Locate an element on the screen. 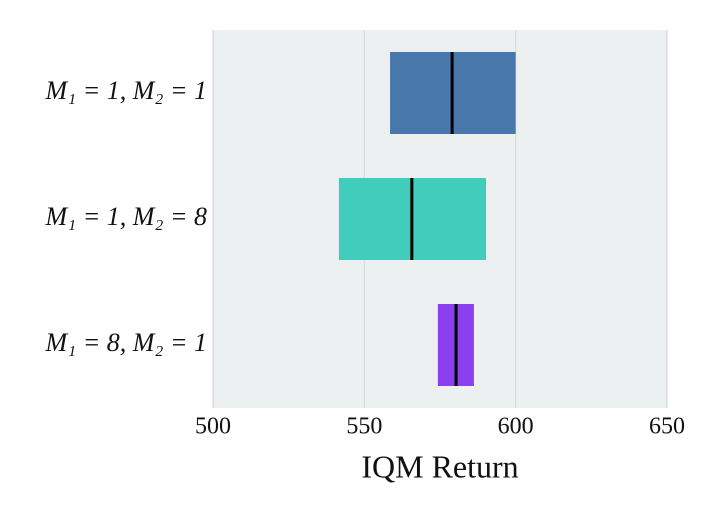 This screenshot has width=720, height=520. y-tick-label: M₁ = 1, M₂ = 8 is located at coordinates (126, 216).